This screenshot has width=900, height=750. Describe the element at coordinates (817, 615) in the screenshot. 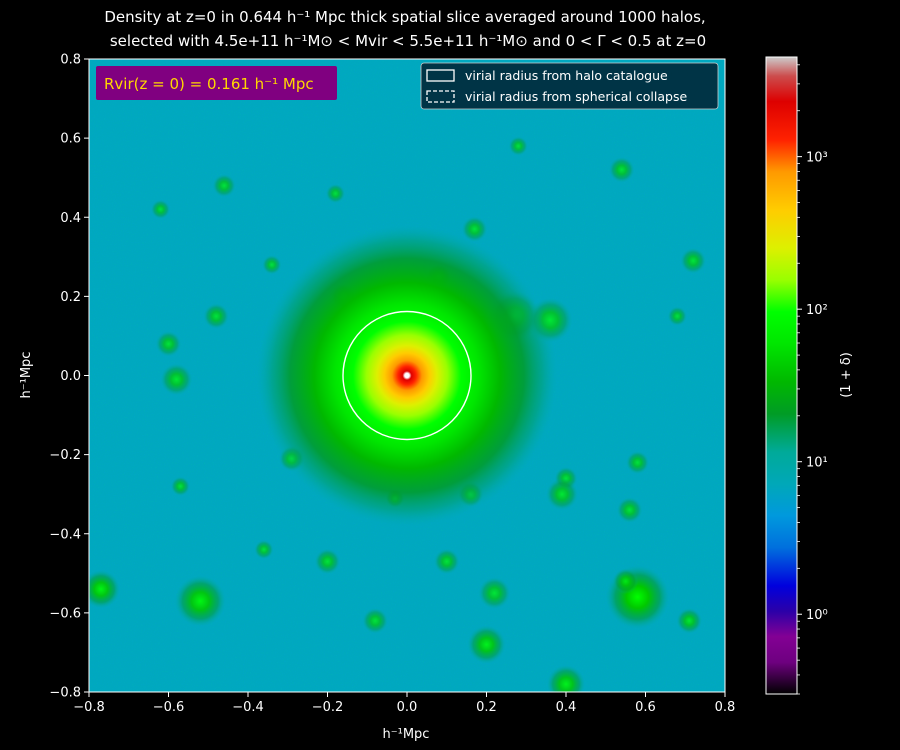

I see `colorbar-tick-label: 10⁰` at that location.